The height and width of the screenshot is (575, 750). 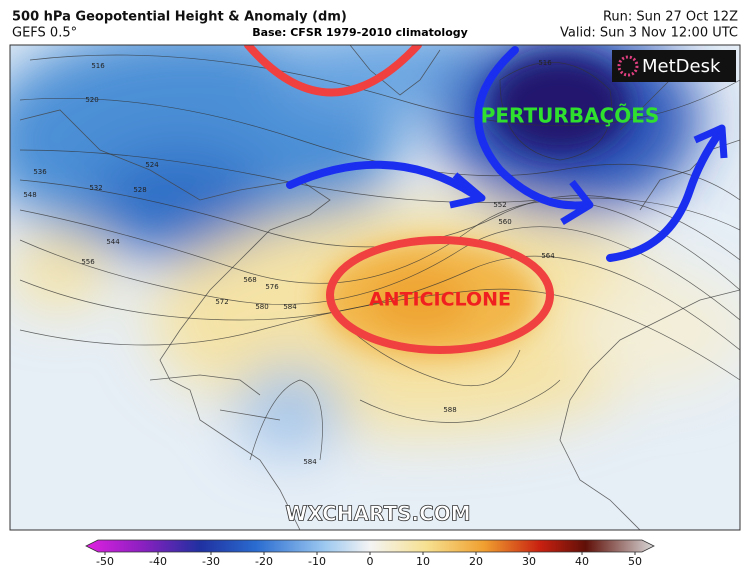 I want to click on colorbar-tick-label: -30, so click(x=211, y=561).